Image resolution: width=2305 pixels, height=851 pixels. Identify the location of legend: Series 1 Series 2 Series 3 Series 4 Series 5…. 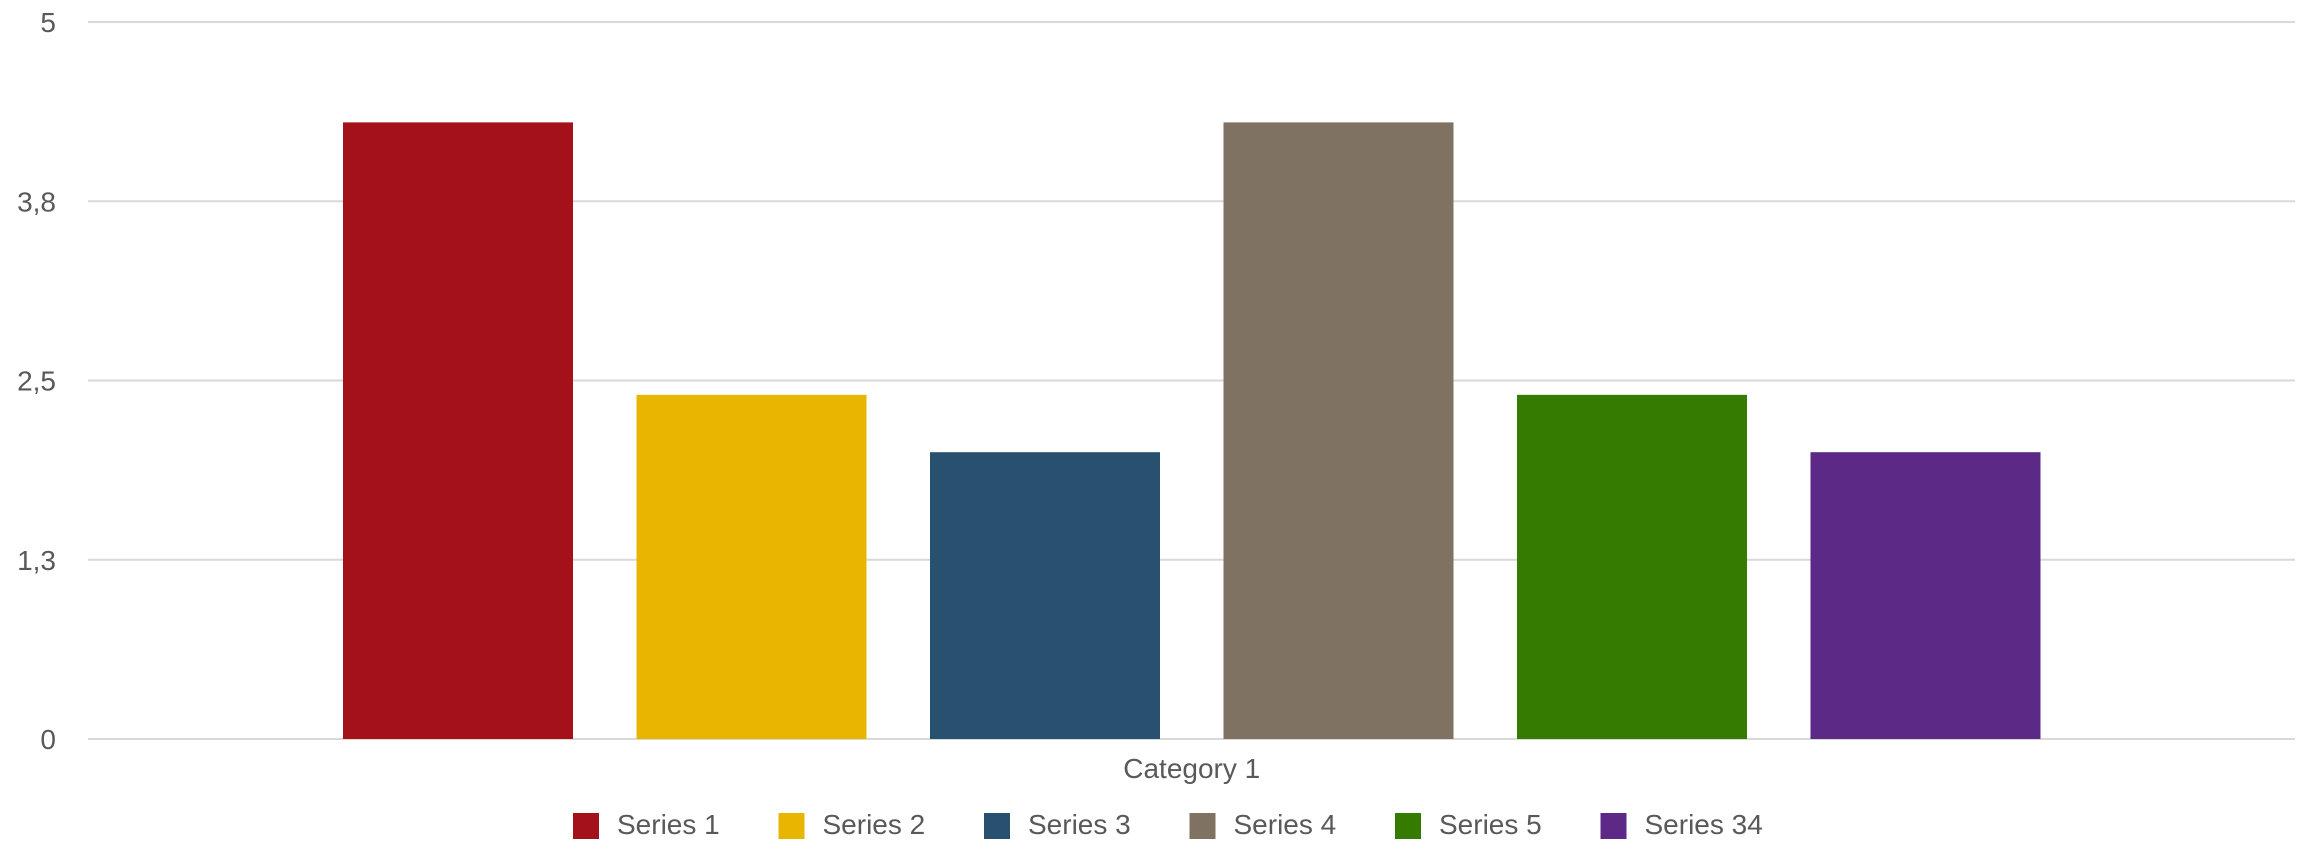
(1168, 824).